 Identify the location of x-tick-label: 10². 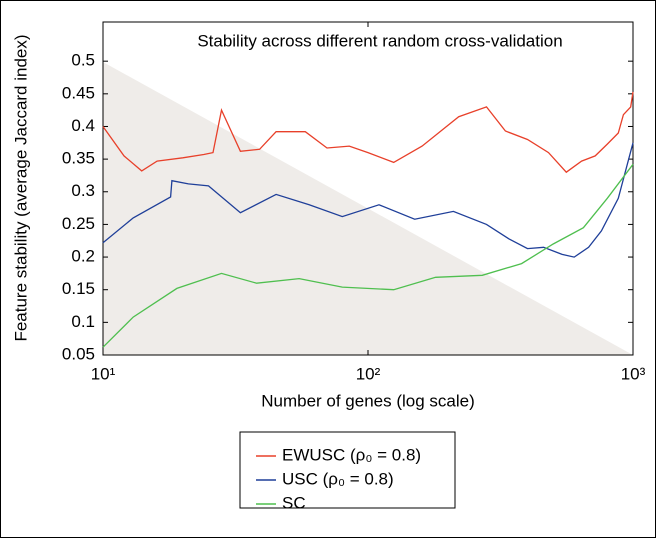
(368, 373).